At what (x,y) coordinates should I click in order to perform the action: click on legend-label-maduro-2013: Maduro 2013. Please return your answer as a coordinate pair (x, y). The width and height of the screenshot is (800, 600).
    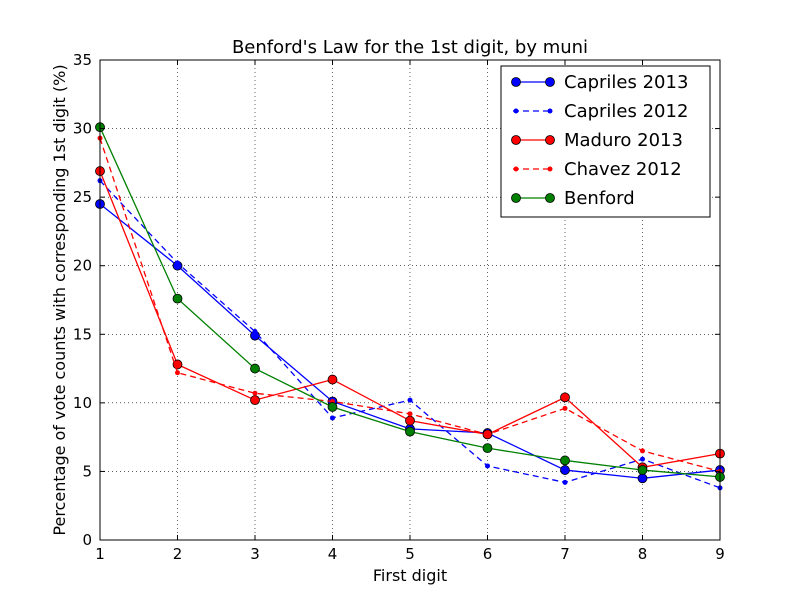
    Looking at the image, I should click on (623, 140).